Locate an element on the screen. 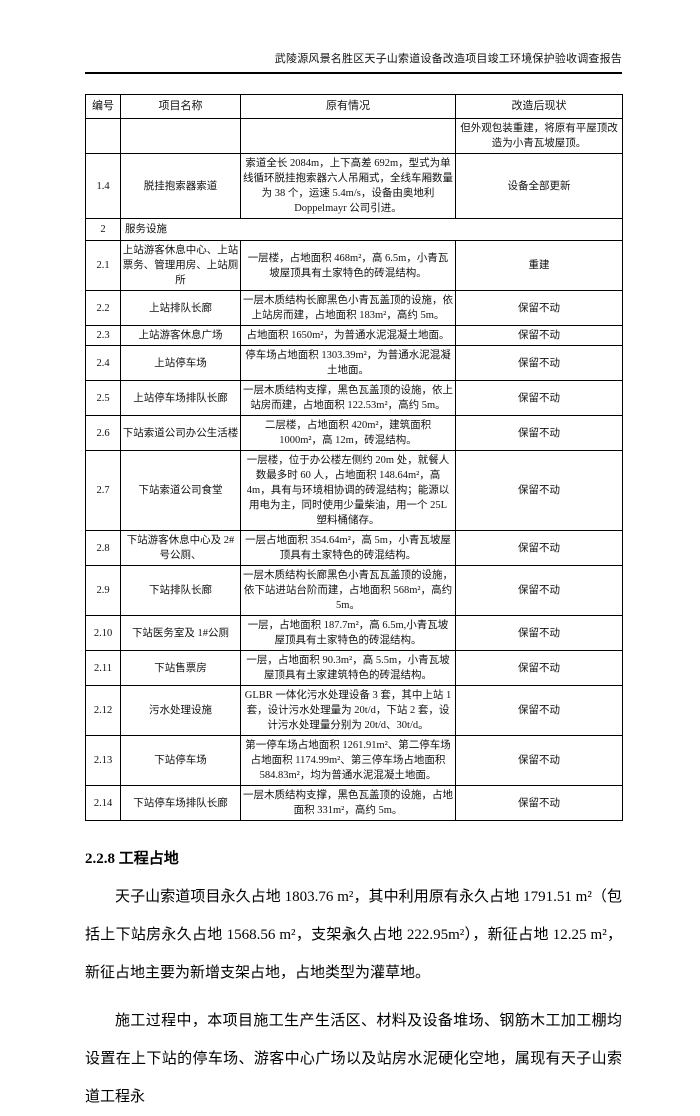 This screenshot has width=700, height=1116. column-header-status: 改造后现状 is located at coordinates (539, 106).